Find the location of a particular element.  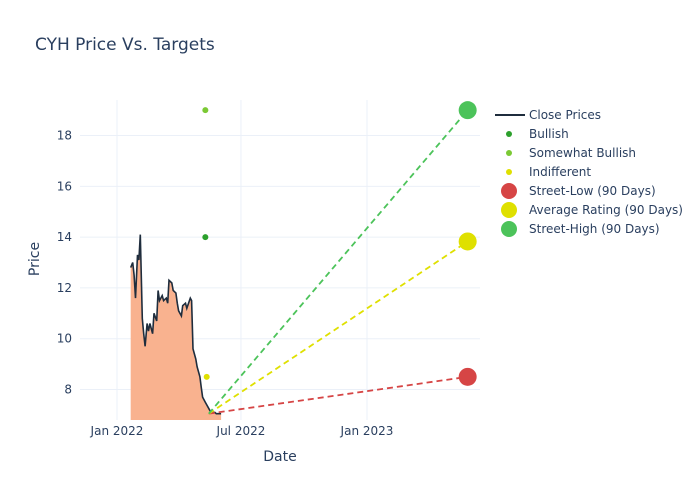

price-area is located at coordinates (176, 327).